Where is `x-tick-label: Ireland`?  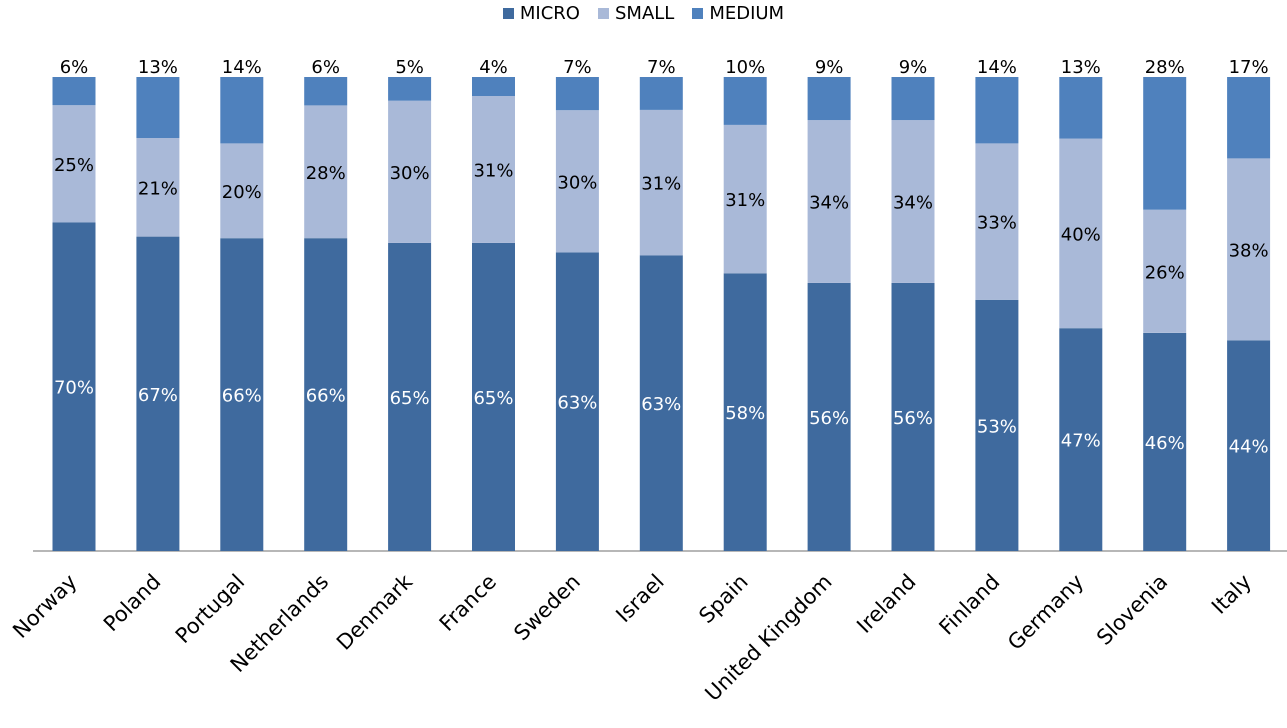
x-tick-label: Ireland is located at coordinates (886, 604).